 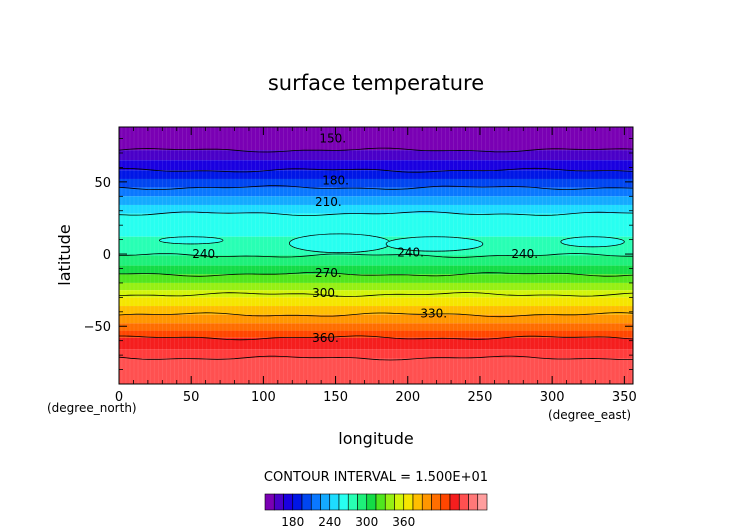 What do you see at coordinates (366, 522) in the screenshot?
I see `colorbar-tick-label-2: 300` at bounding box center [366, 522].